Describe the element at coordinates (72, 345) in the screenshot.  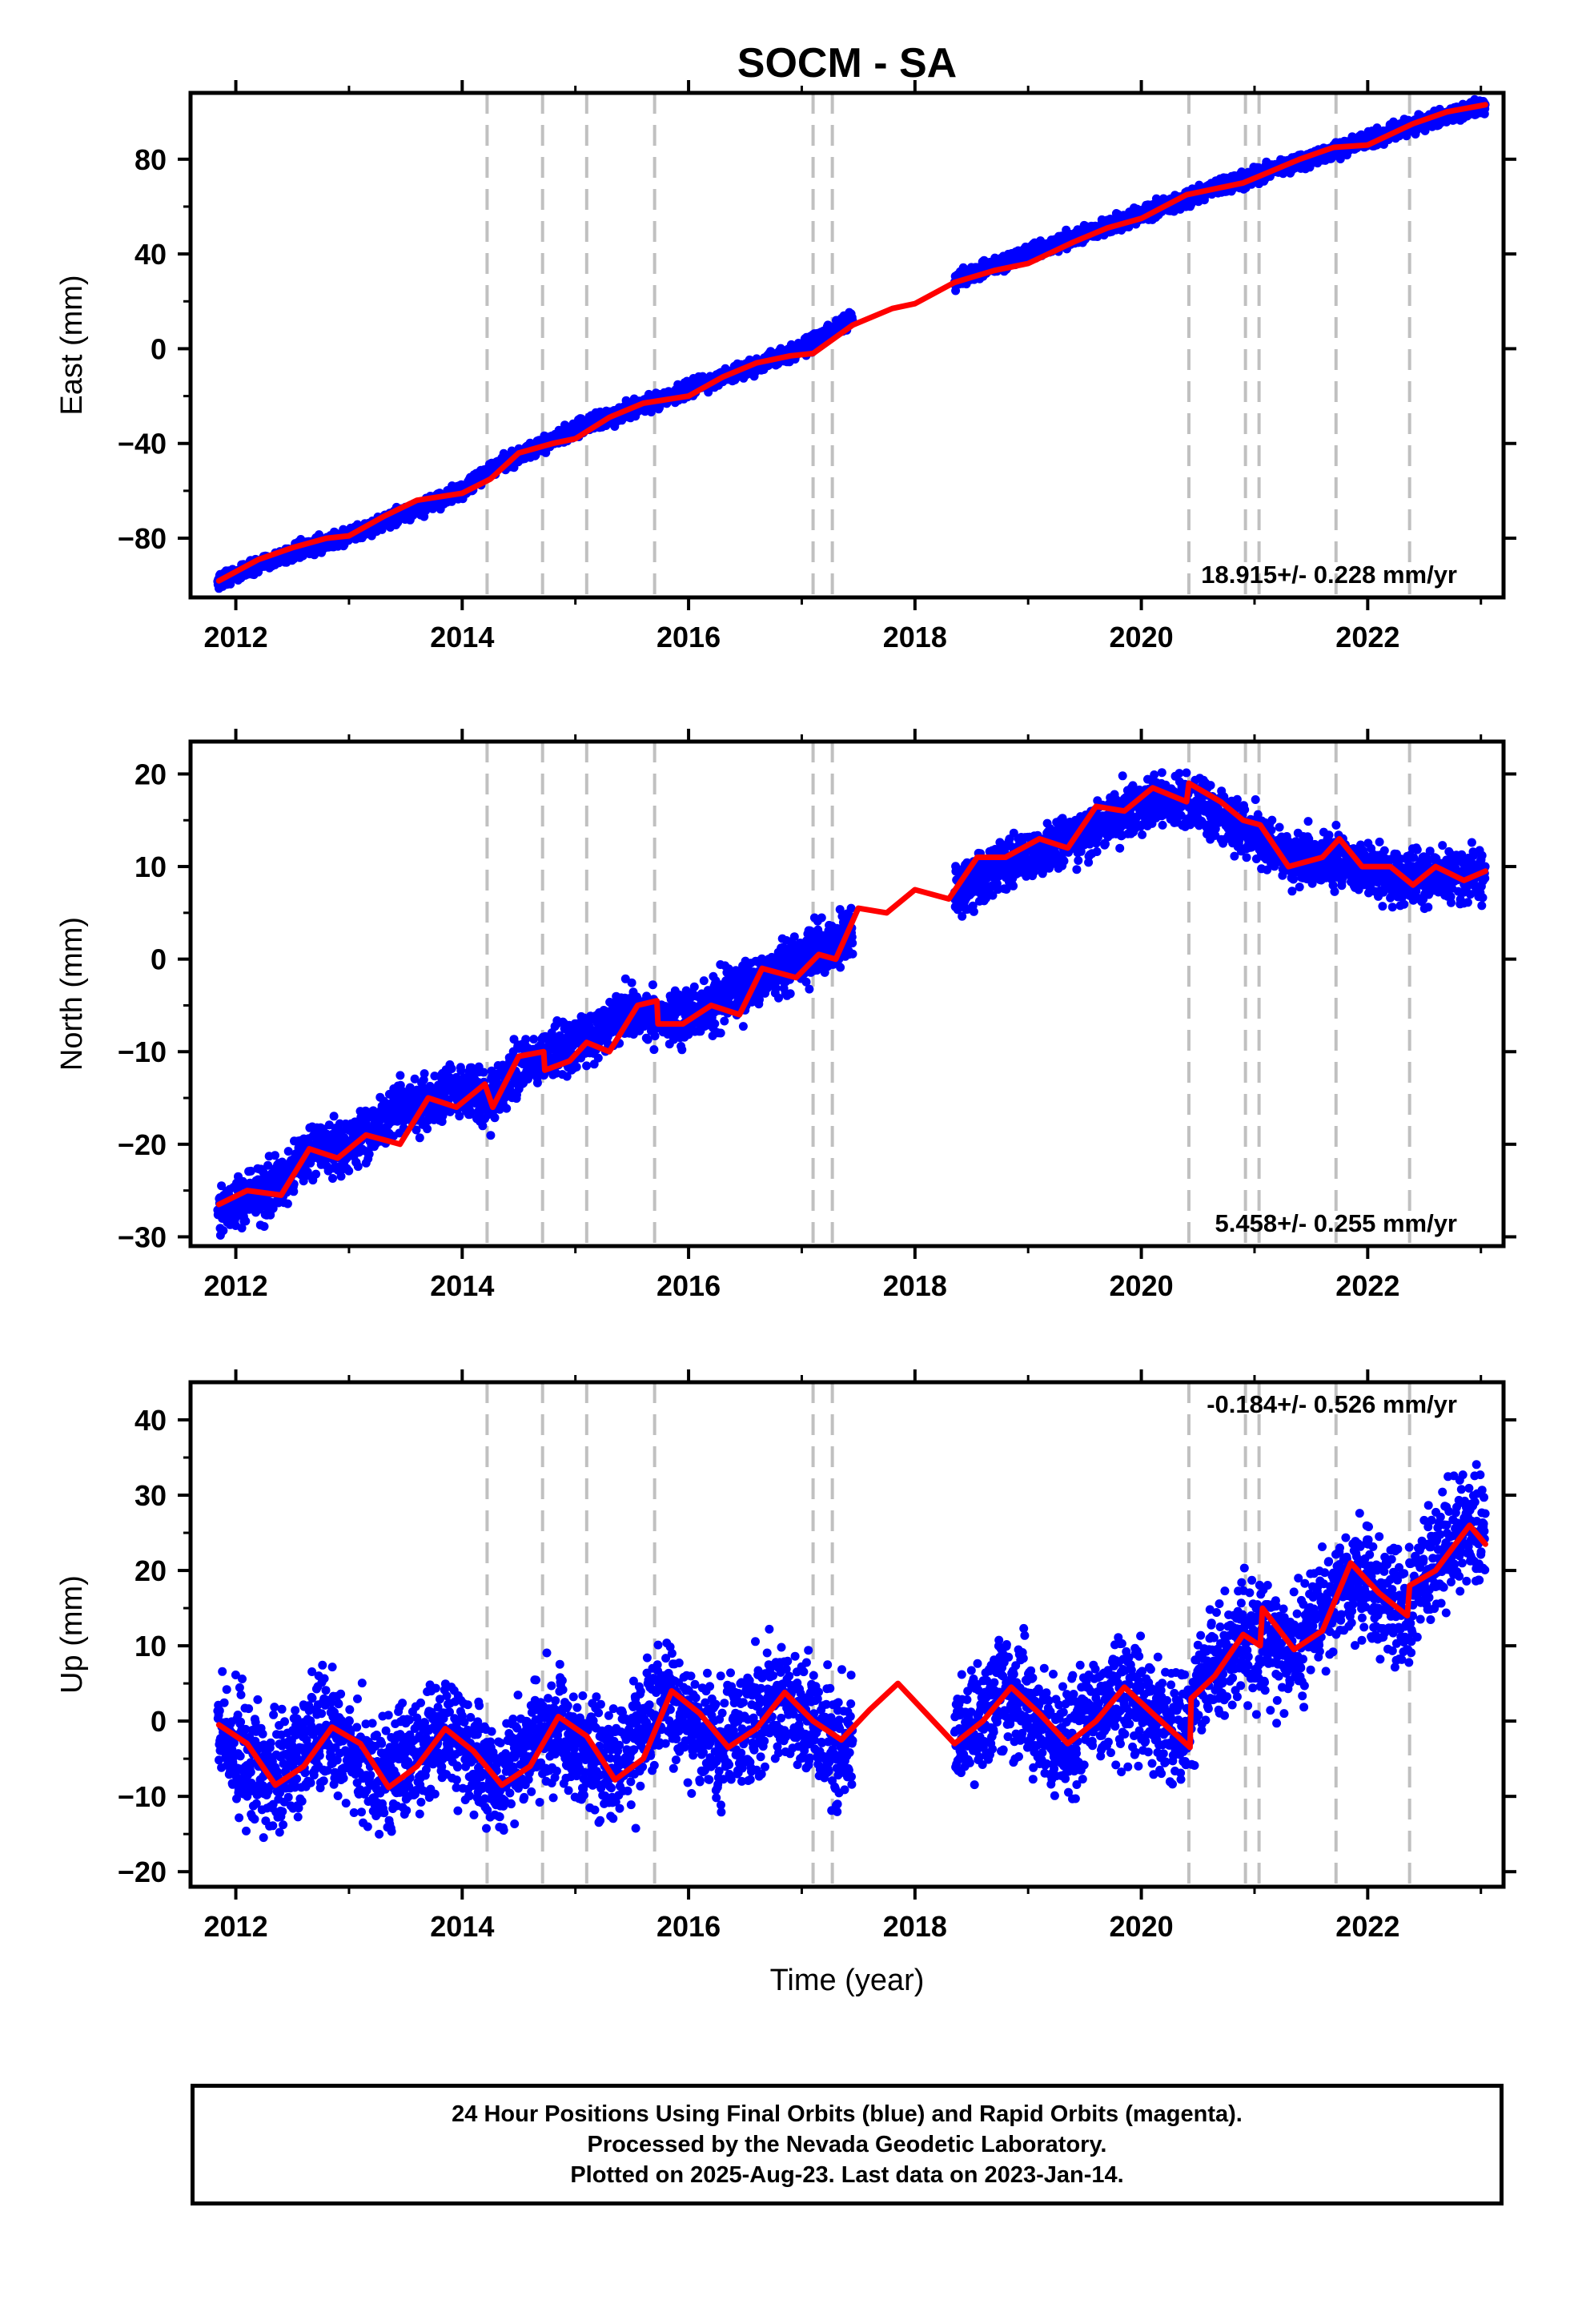
I see `y-axis-label-east: East (mm)` at that location.